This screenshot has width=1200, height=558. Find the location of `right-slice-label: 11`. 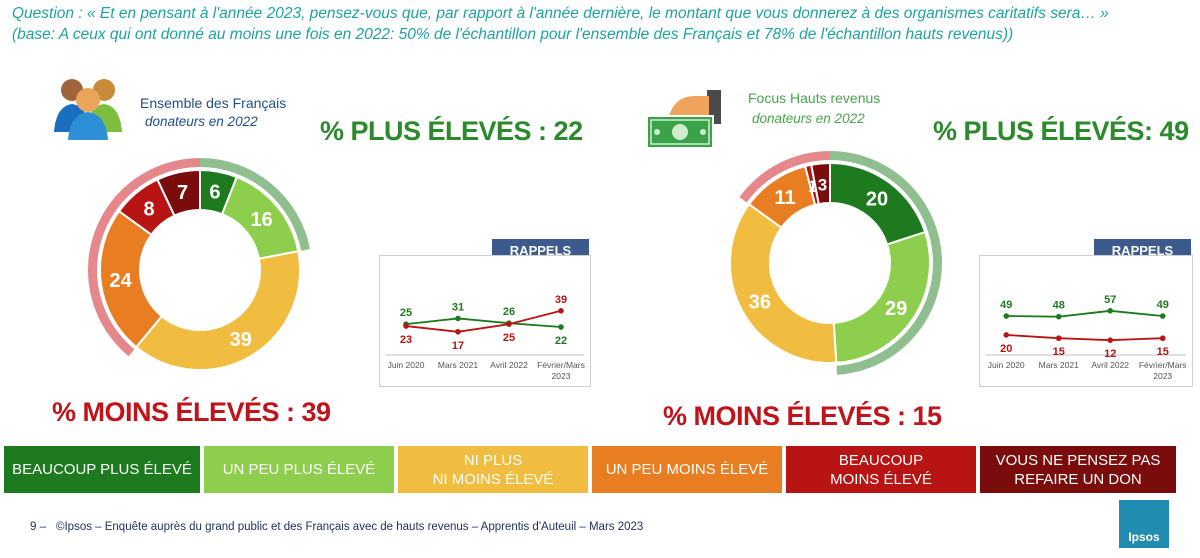

right-slice-label: 11 is located at coordinates (784, 198).